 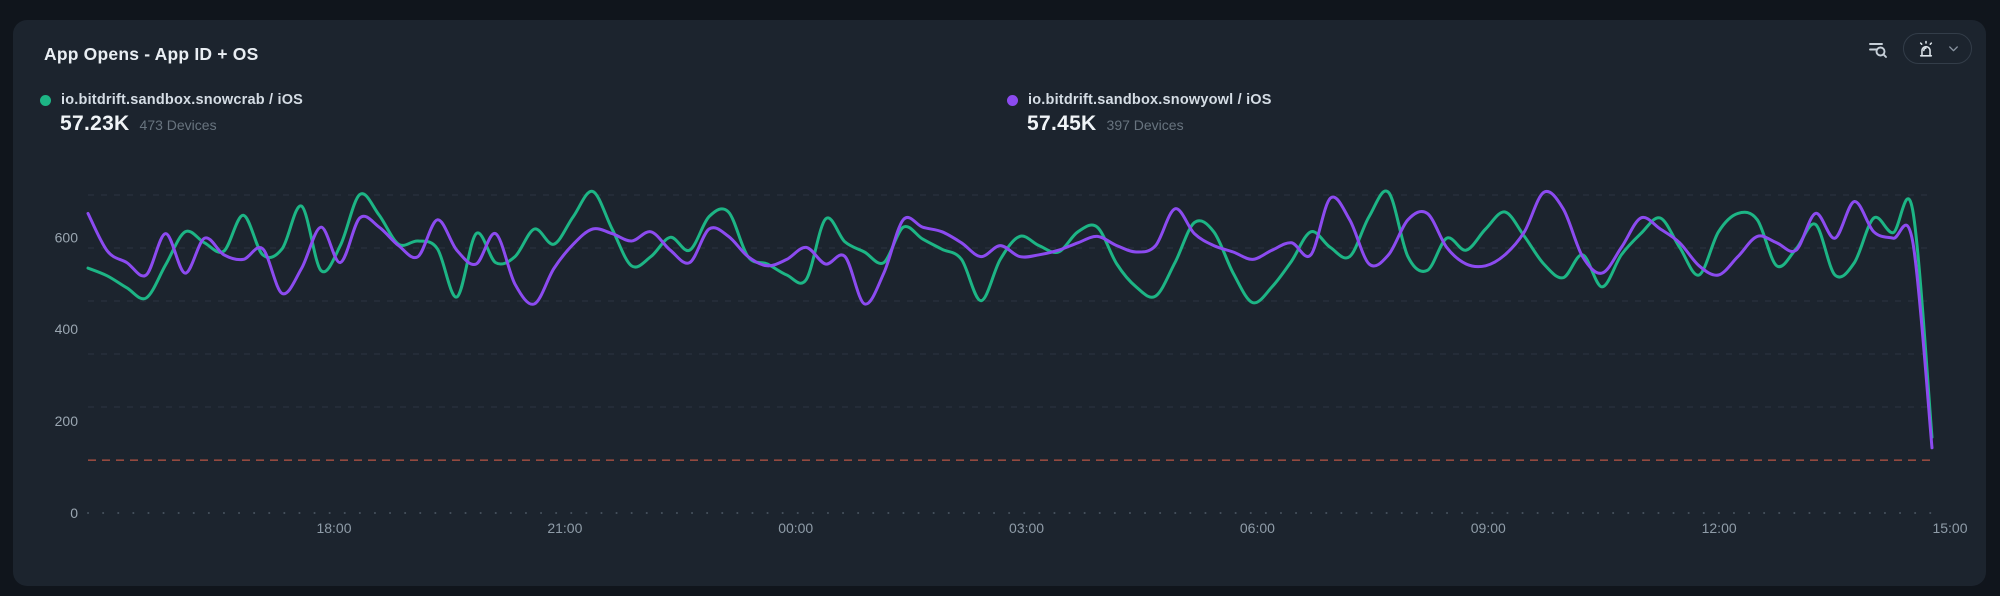 I want to click on y-axis-tick-label: 400, so click(x=67, y=329).